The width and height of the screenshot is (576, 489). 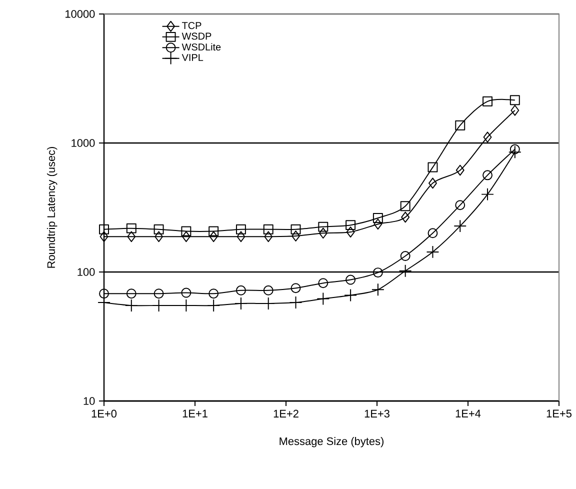 What do you see at coordinates (377, 414) in the screenshot?
I see `x-tick-label: 1E+3` at bounding box center [377, 414].